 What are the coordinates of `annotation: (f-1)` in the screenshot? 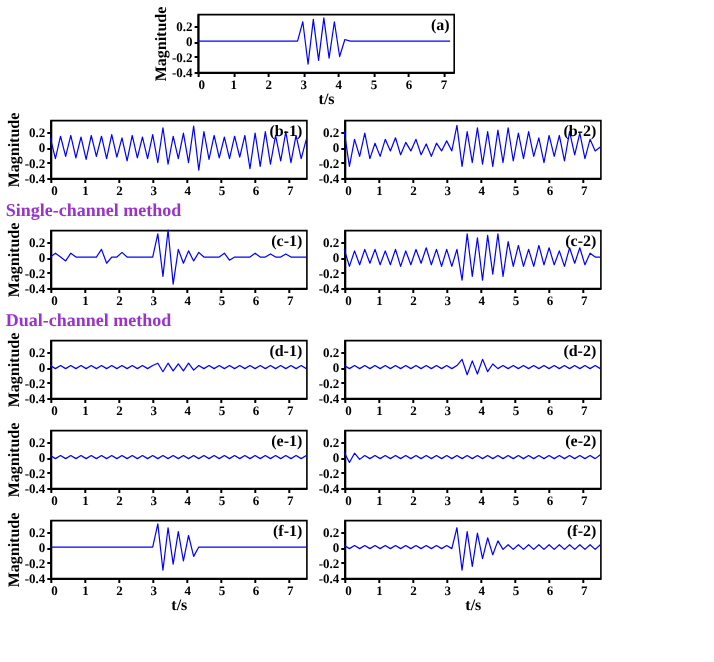 It's located at (287, 531).